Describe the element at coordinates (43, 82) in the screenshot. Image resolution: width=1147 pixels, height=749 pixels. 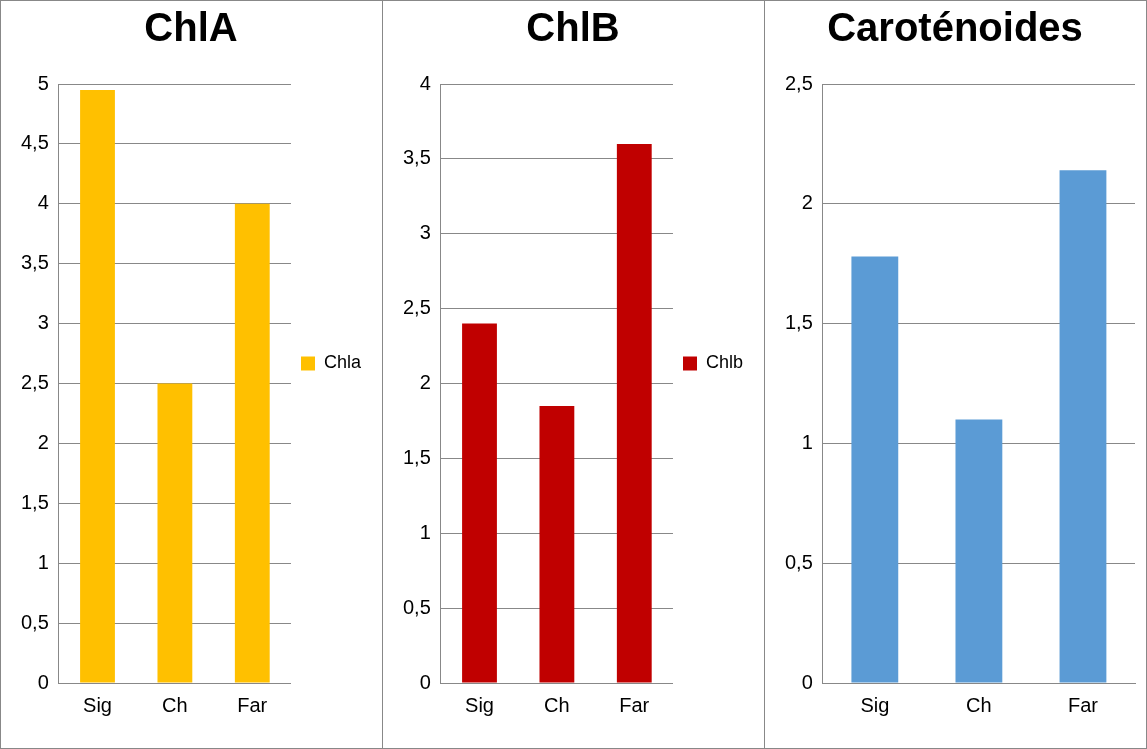
I see `y-tick-label: 5` at that location.